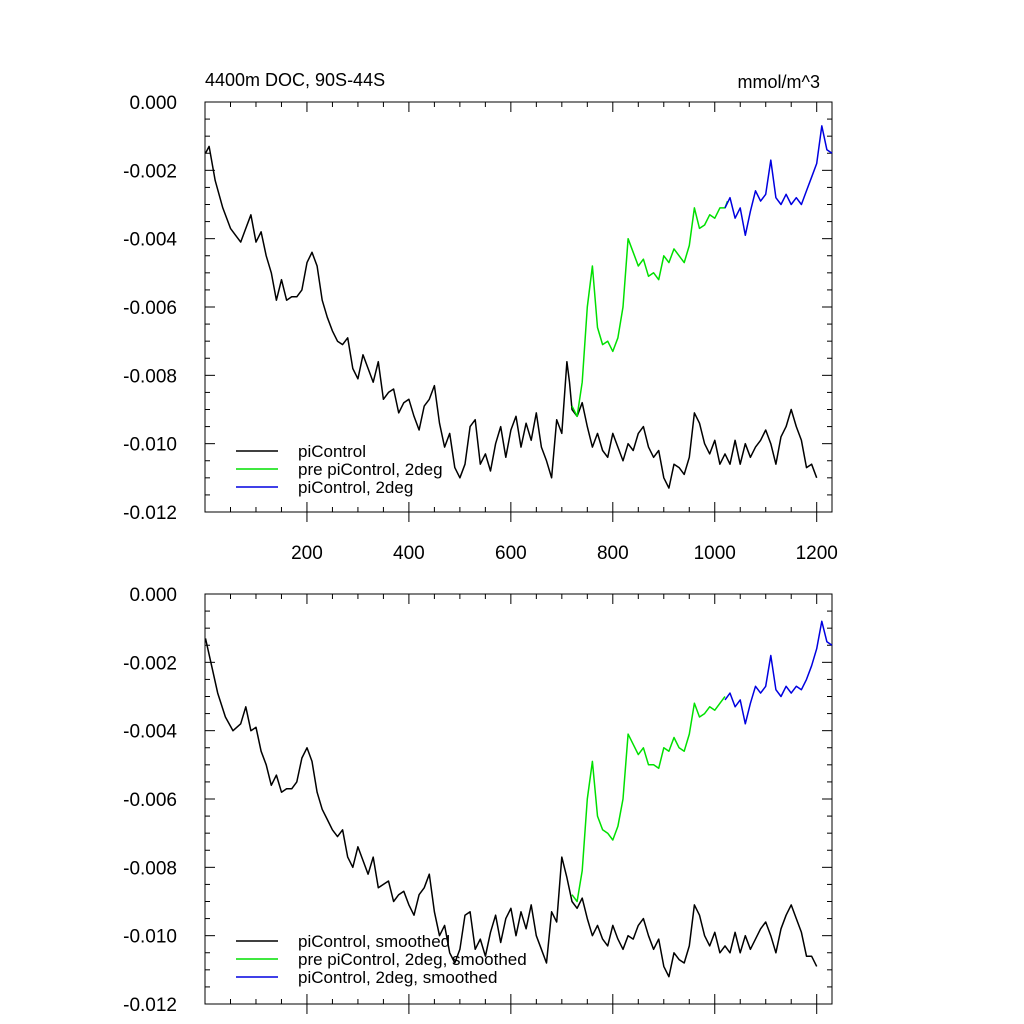 Image resolution: width=1024 pixels, height=1024 pixels. What do you see at coordinates (412, 959) in the screenshot?
I see `legend-label: pre piControl, 2deg, smoothed` at bounding box center [412, 959].